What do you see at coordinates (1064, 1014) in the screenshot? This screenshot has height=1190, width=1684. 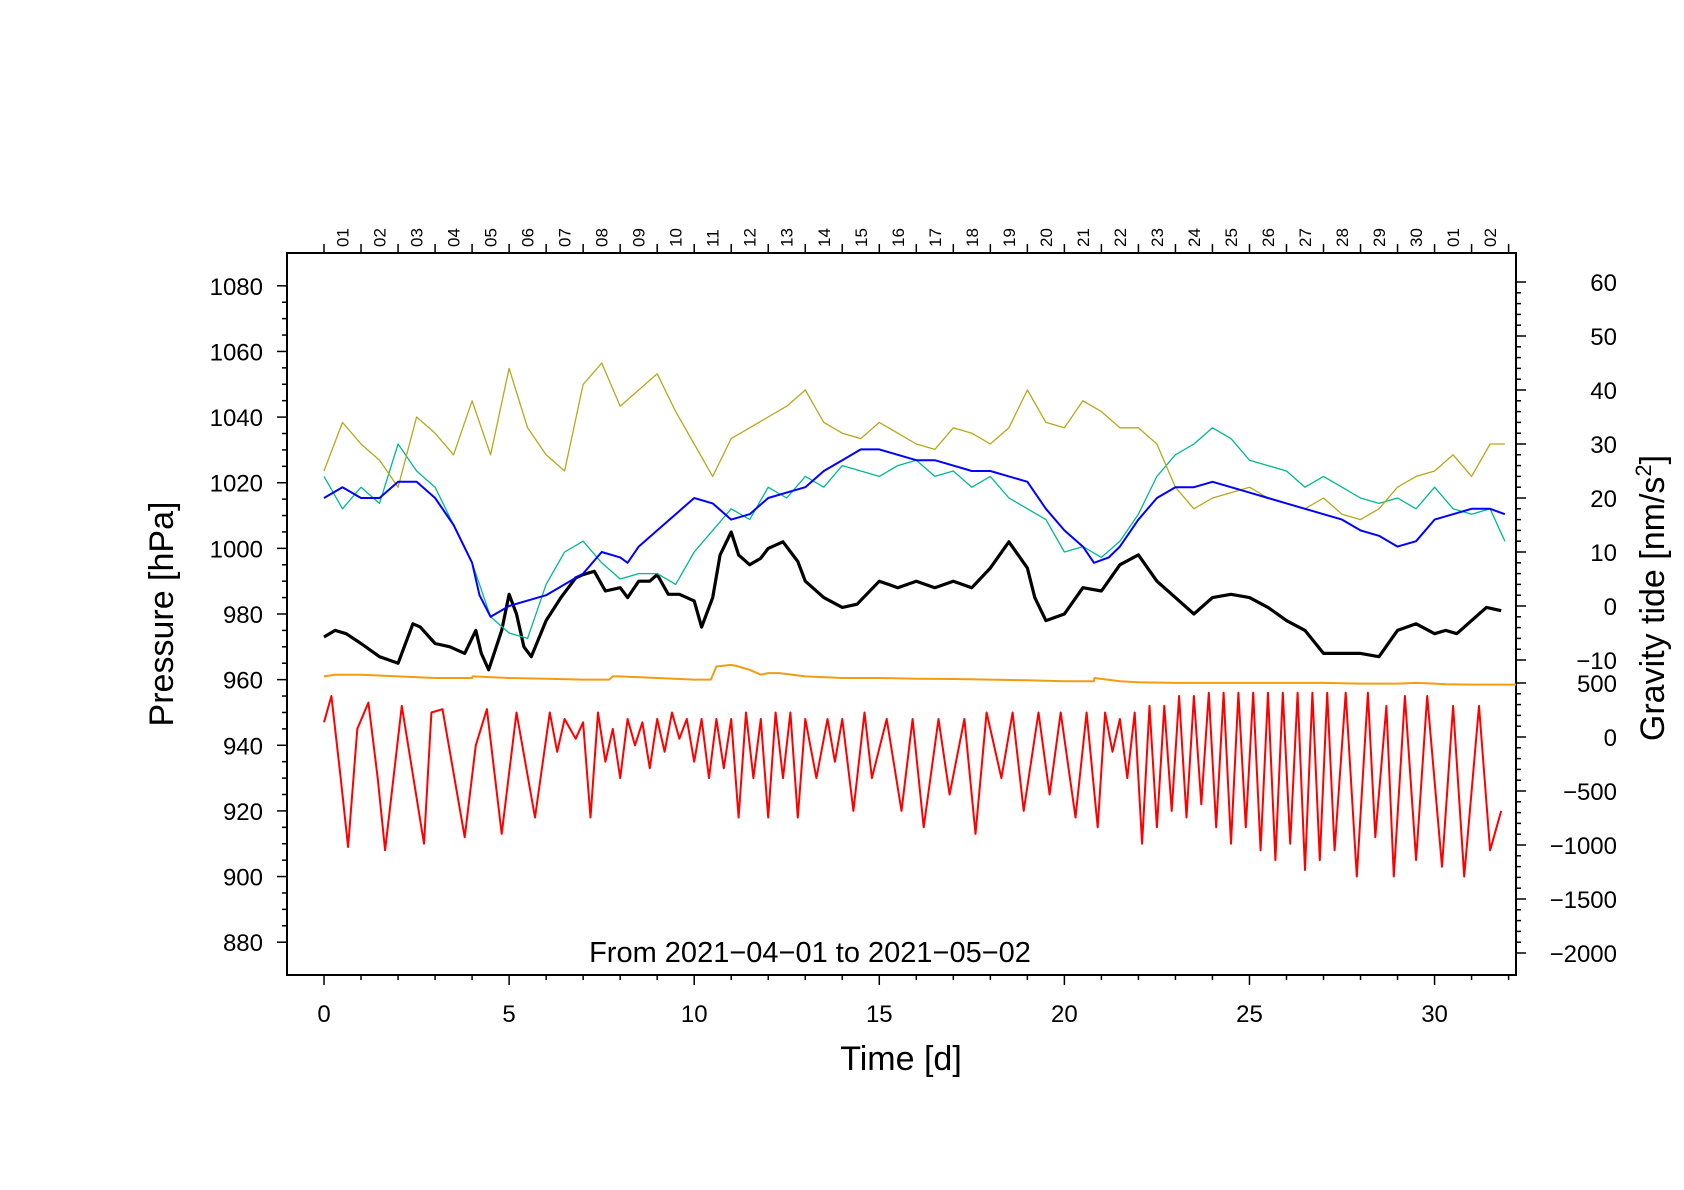 I see `x-tick-label: 20` at bounding box center [1064, 1014].